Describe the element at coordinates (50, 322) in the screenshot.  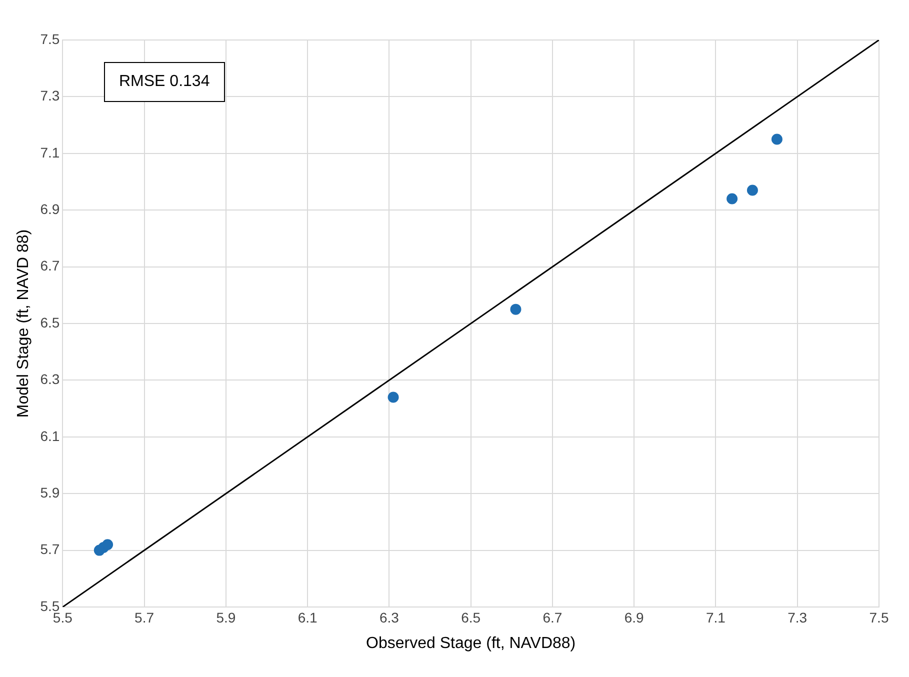
I see `y-tick-label: 6.5` at that location.